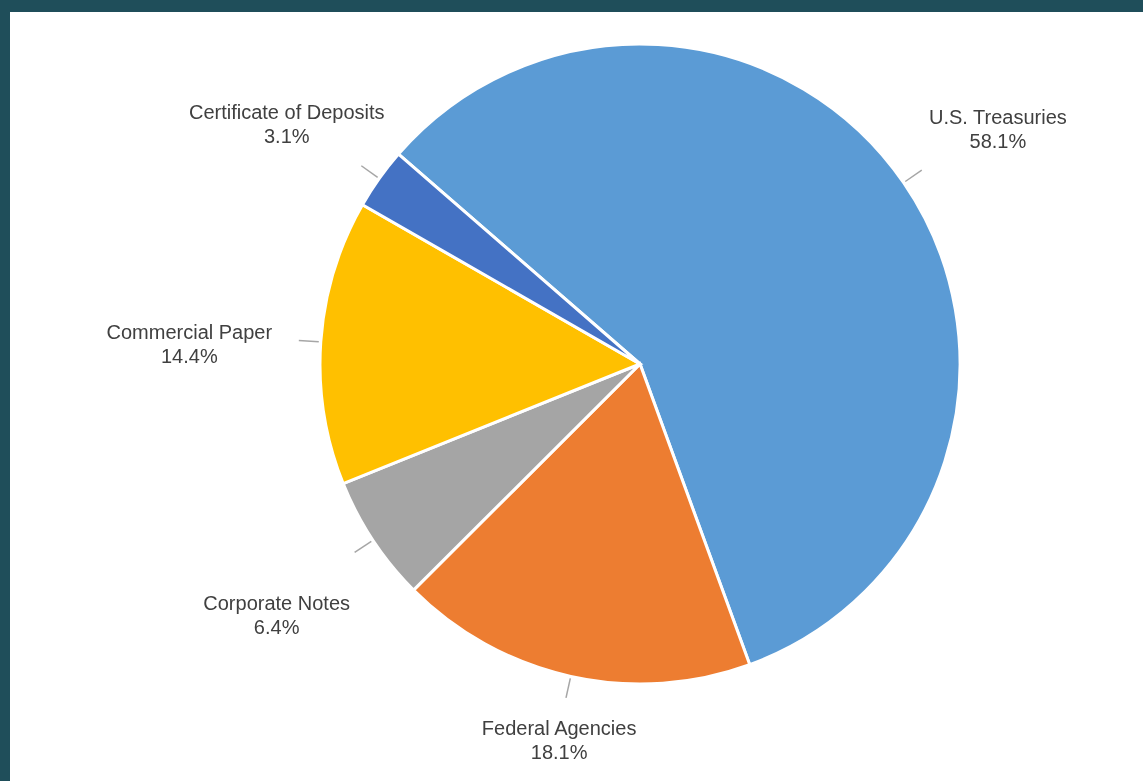  Describe the element at coordinates (189, 331) in the screenshot. I see `slice-label: Commercial Paper` at that location.